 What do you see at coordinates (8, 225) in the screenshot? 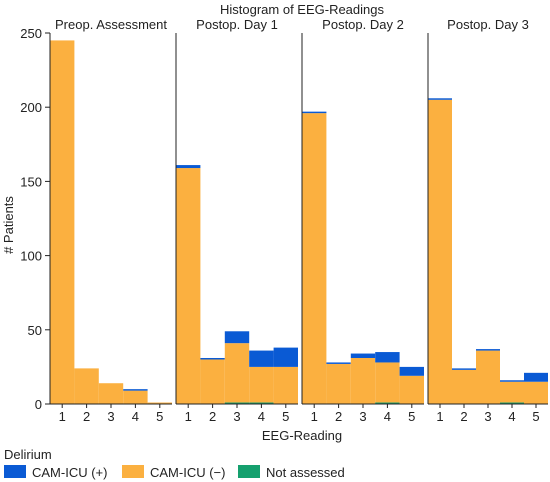
I see `y-axis-label: # Patients` at bounding box center [8, 225].